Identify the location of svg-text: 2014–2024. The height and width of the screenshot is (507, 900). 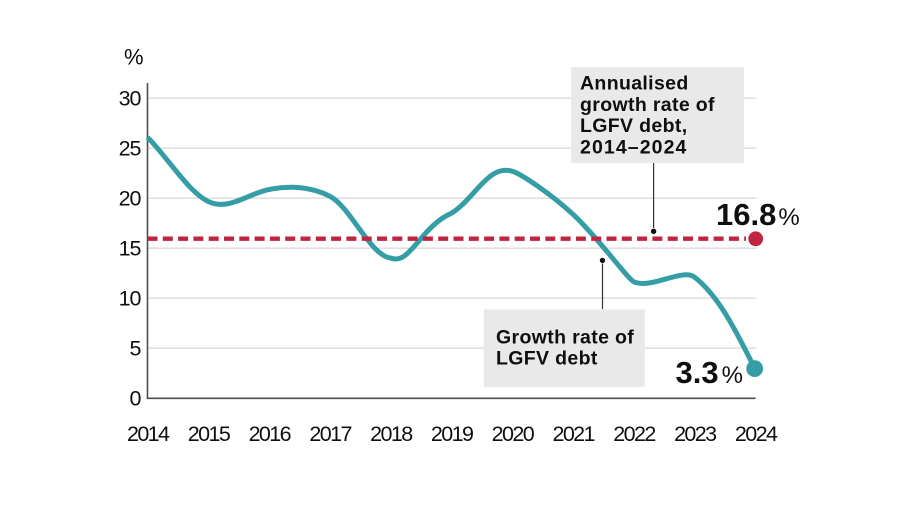
(634, 147).